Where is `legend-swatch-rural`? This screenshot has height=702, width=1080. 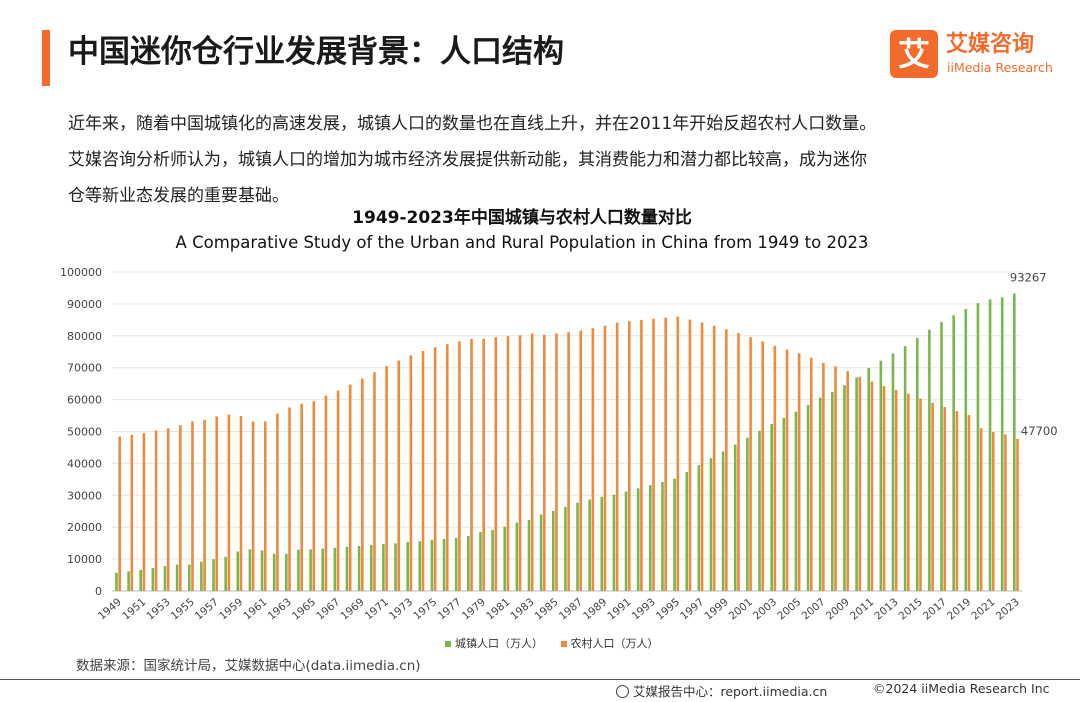
legend-swatch-rural is located at coordinates (563, 644).